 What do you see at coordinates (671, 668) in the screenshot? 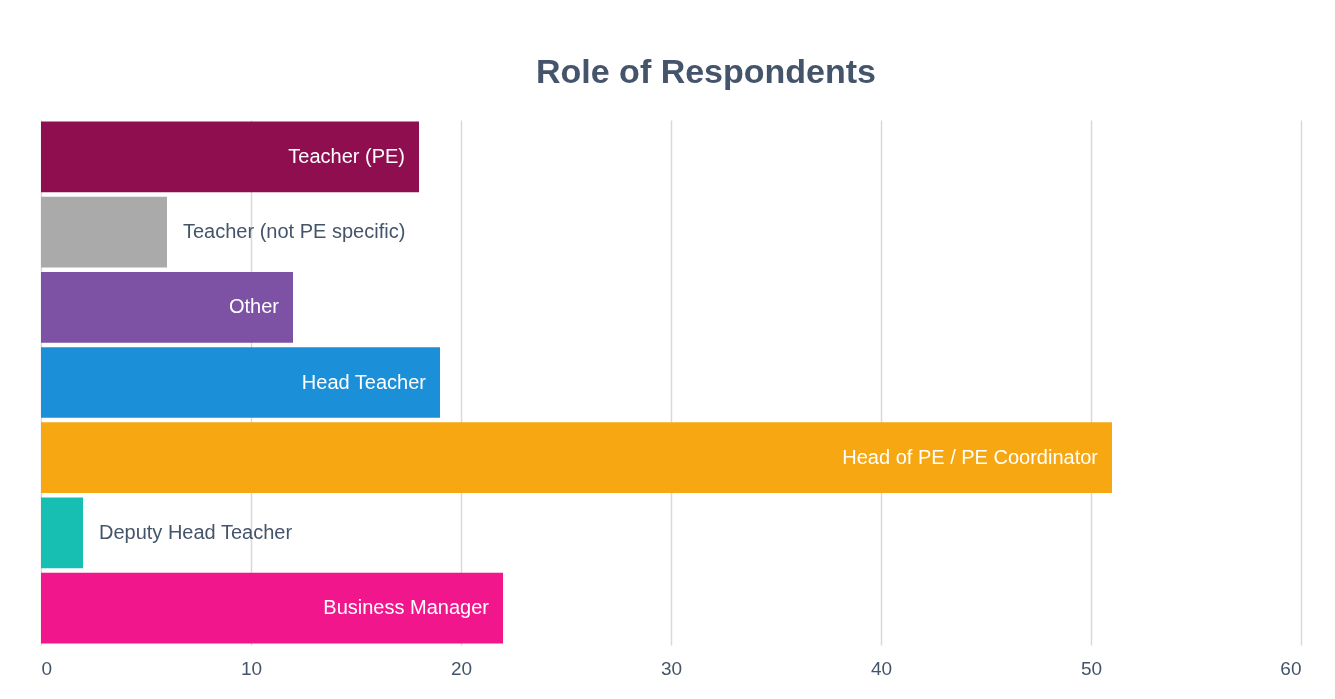
I see `x-tick-label: 30` at bounding box center [671, 668].